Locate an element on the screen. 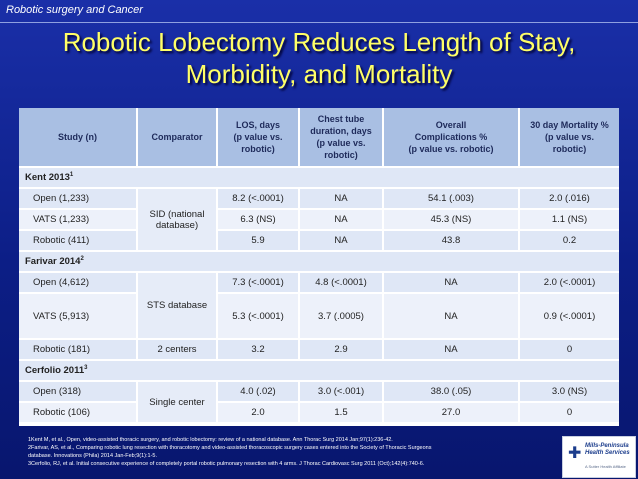  ref-marker: 1 is located at coordinates (71, 174).